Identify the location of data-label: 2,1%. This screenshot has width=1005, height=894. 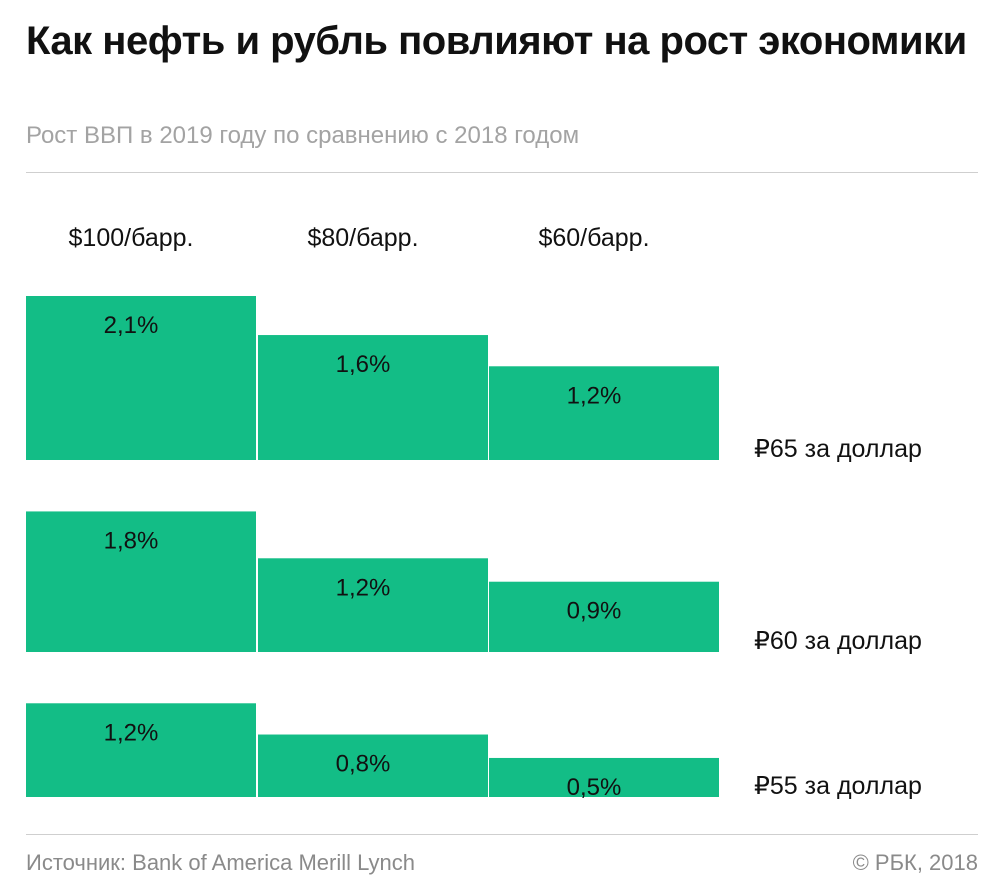
(131, 325).